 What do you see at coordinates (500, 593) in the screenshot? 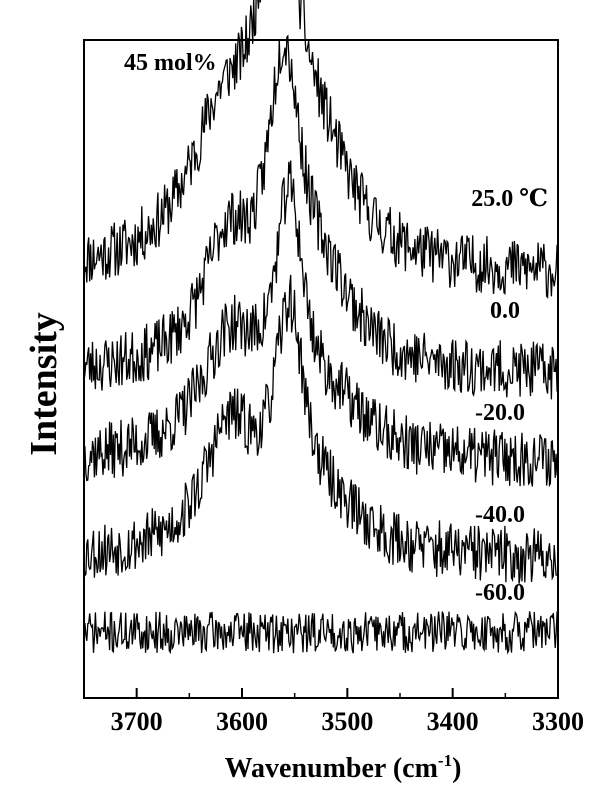
I see `series-label: -60.0` at bounding box center [500, 593].